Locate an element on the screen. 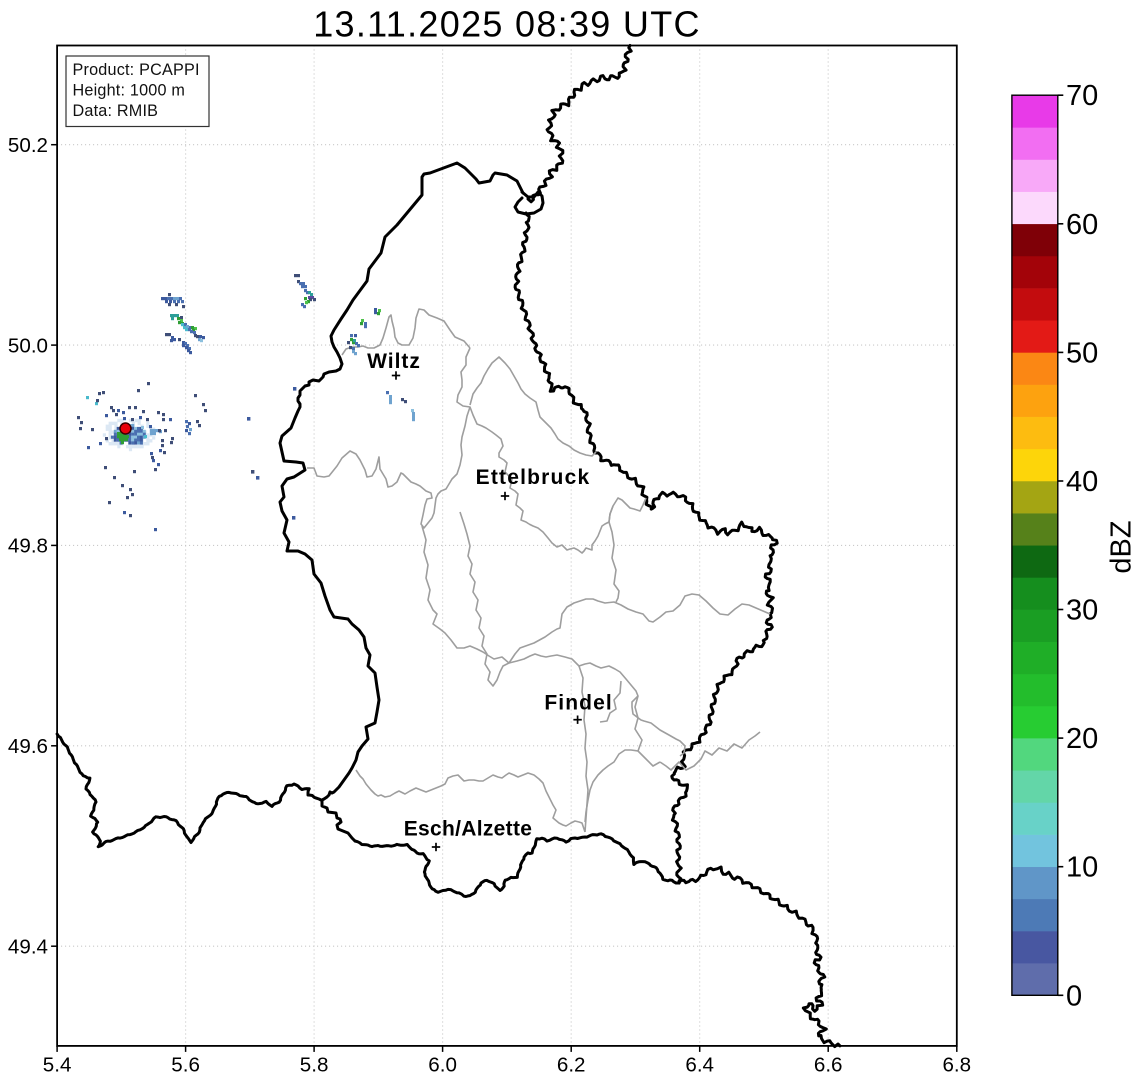 The image size is (1145, 1084). svg-text: 50.2 is located at coordinates (28, 145).